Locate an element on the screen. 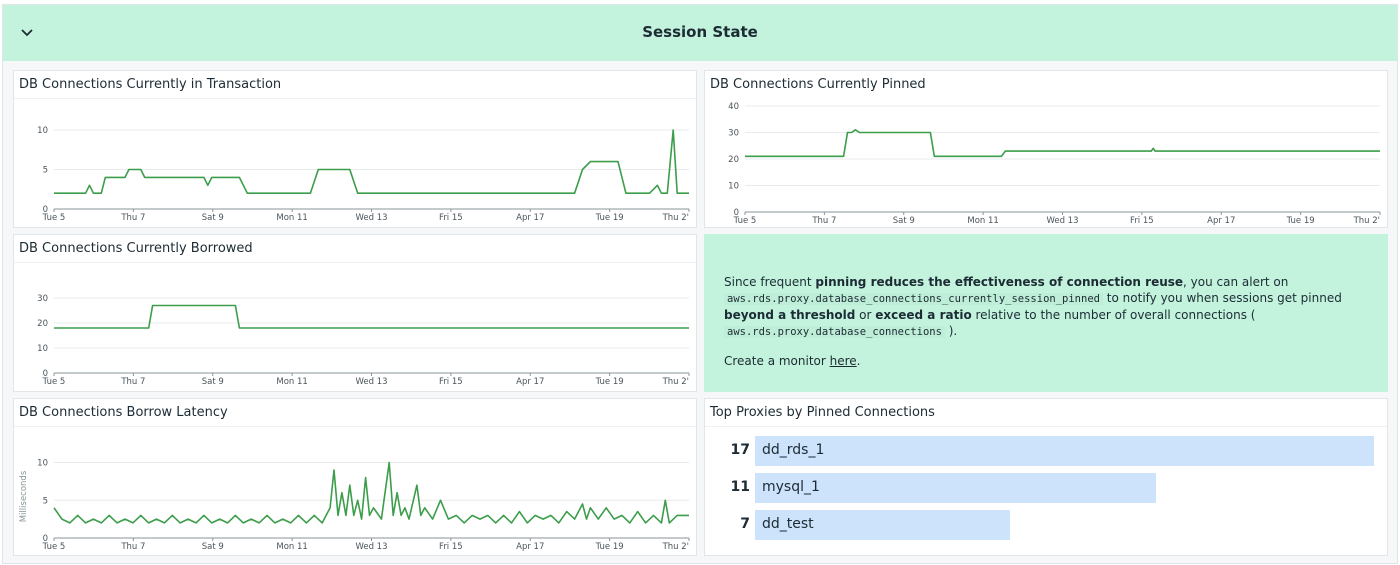  toplist-row: 17 dd_rds_1 is located at coordinates (1046, 451).